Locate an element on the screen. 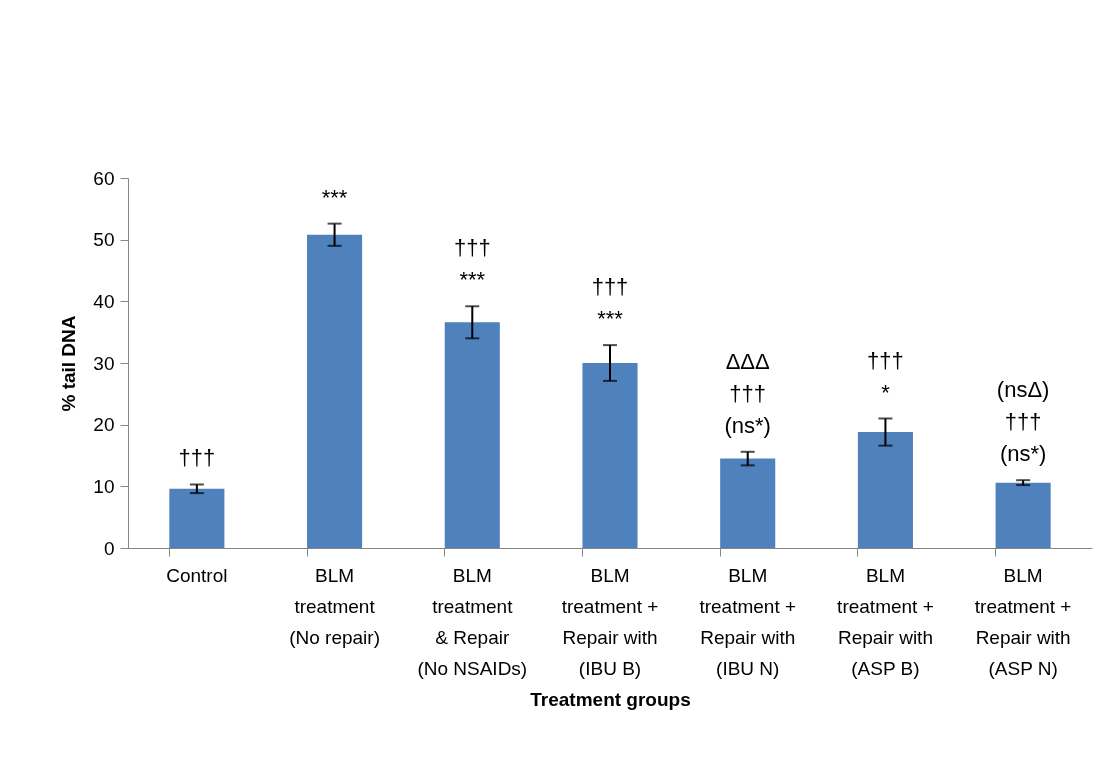  x-tick-label: Control is located at coordinates (197, 575).